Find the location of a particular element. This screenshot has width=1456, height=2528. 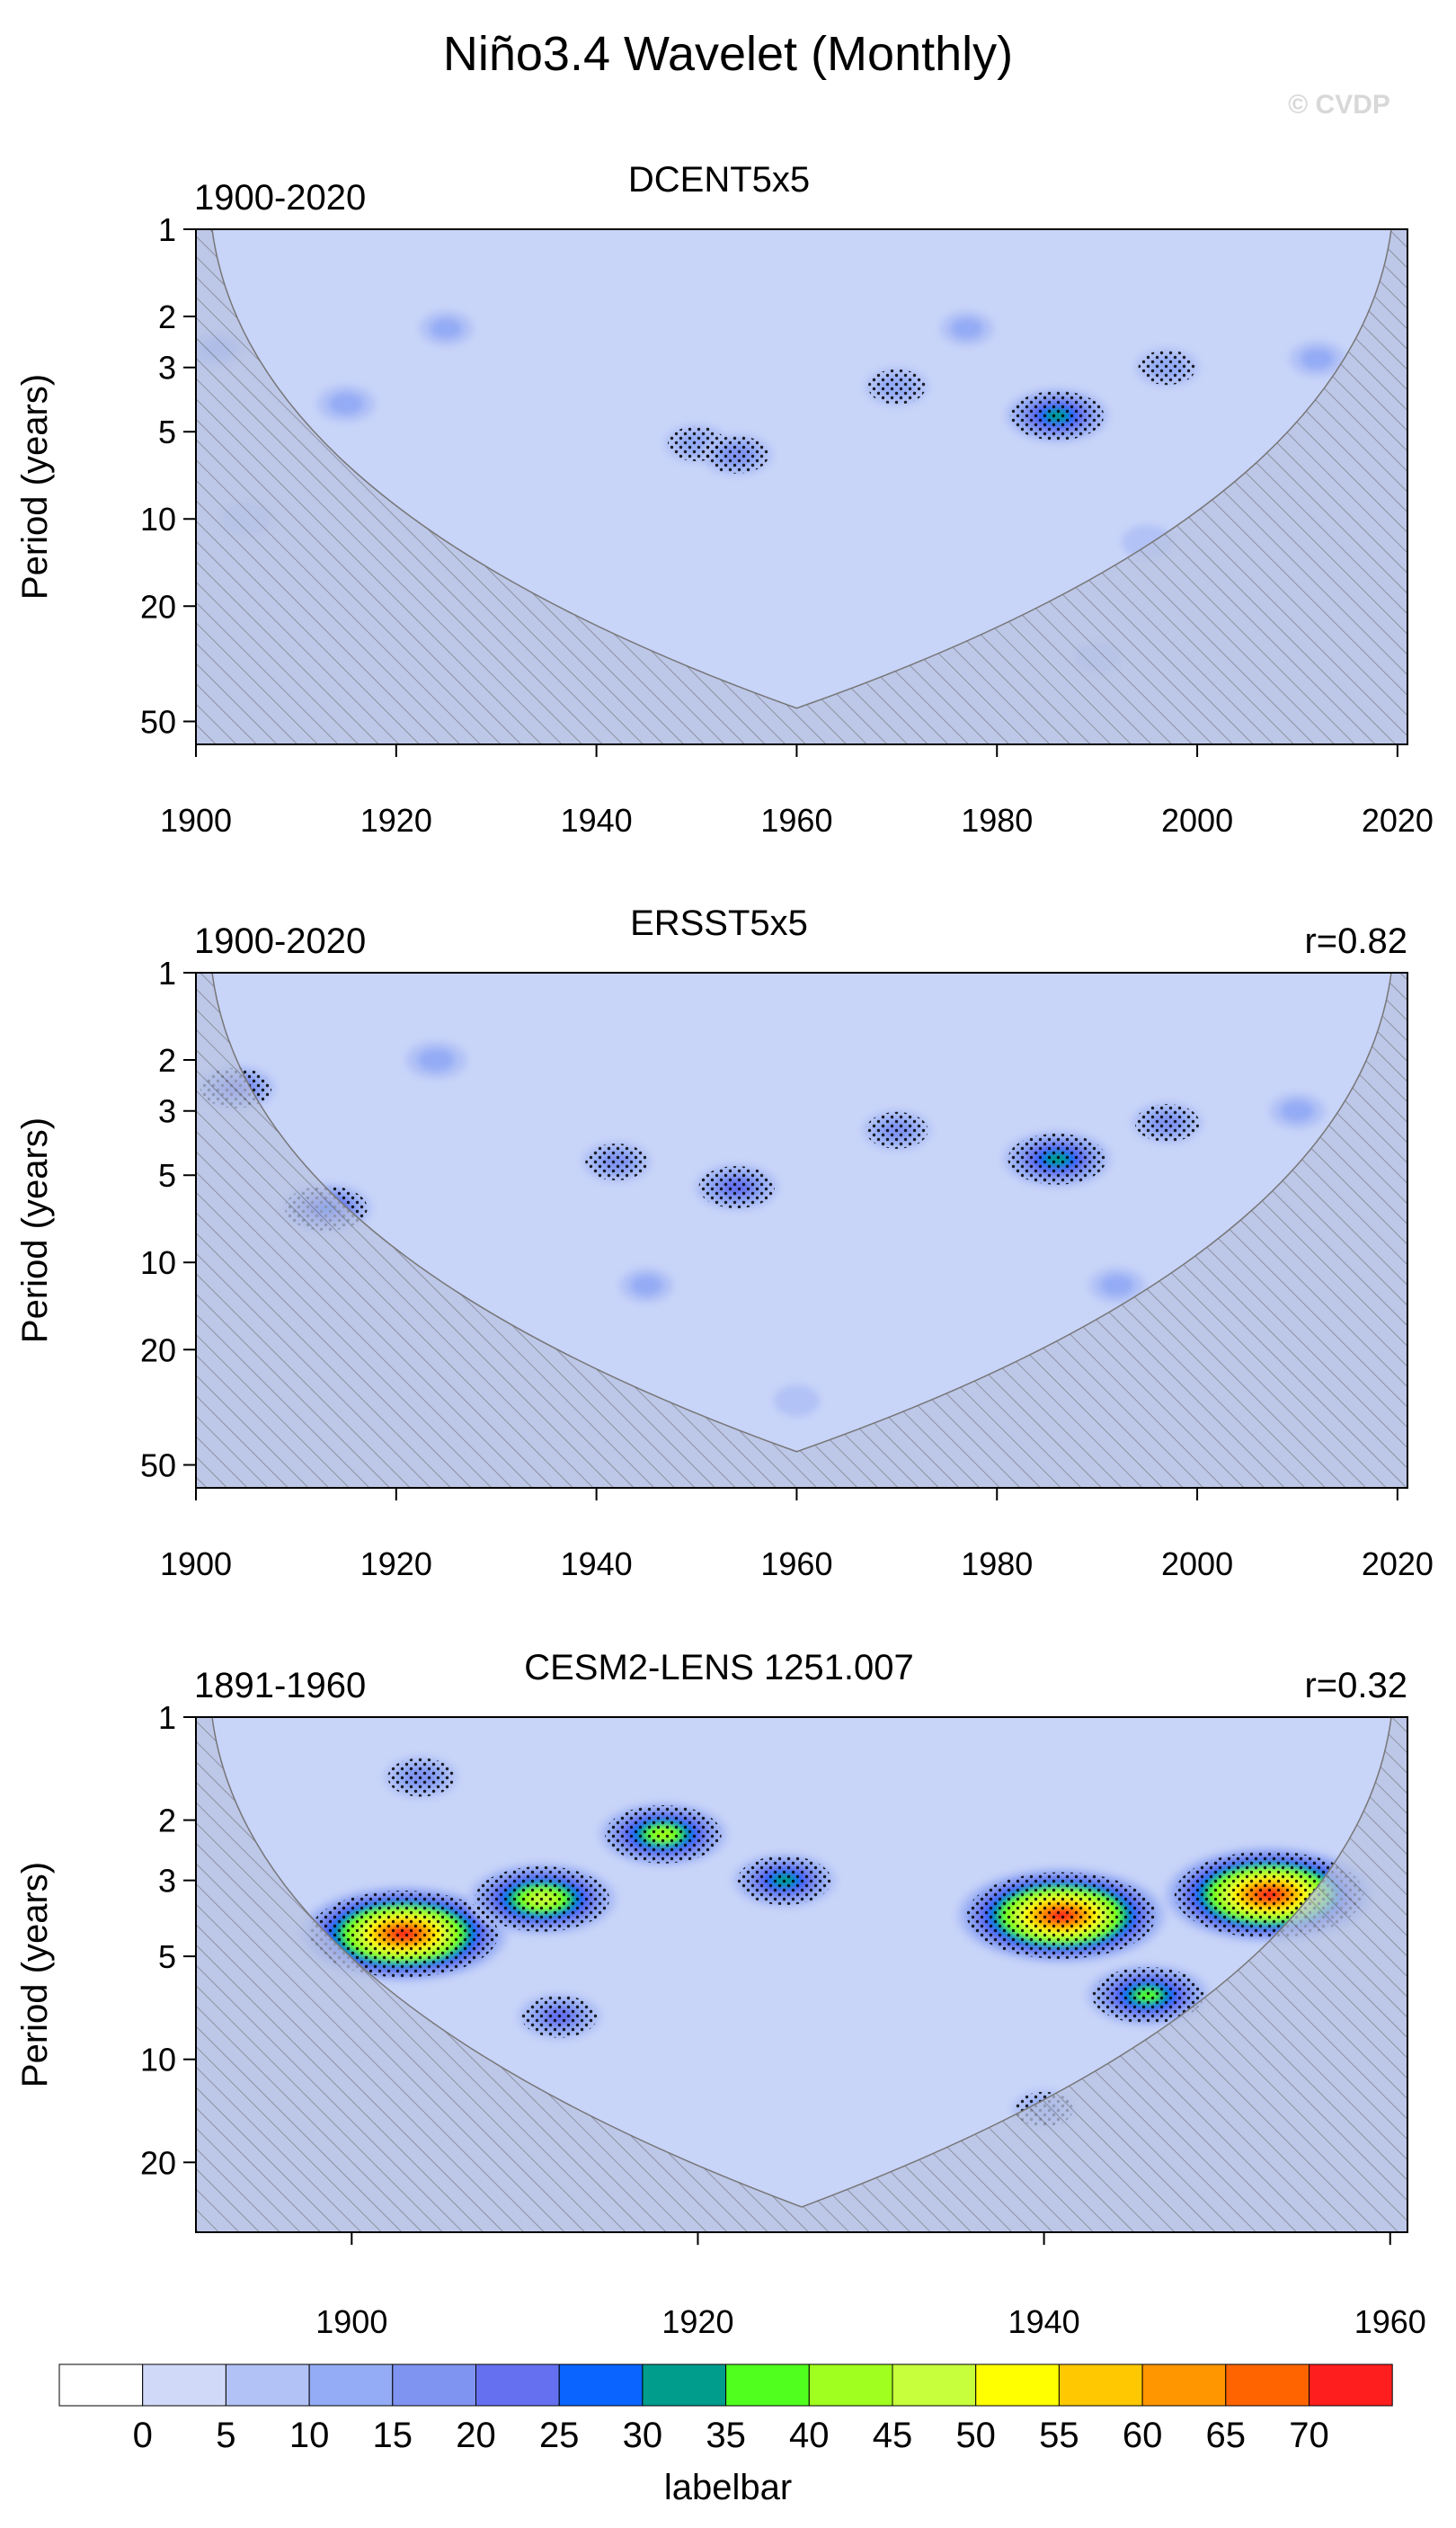

panel-title: ERSST5x5 is located at coordinates (719, 923).